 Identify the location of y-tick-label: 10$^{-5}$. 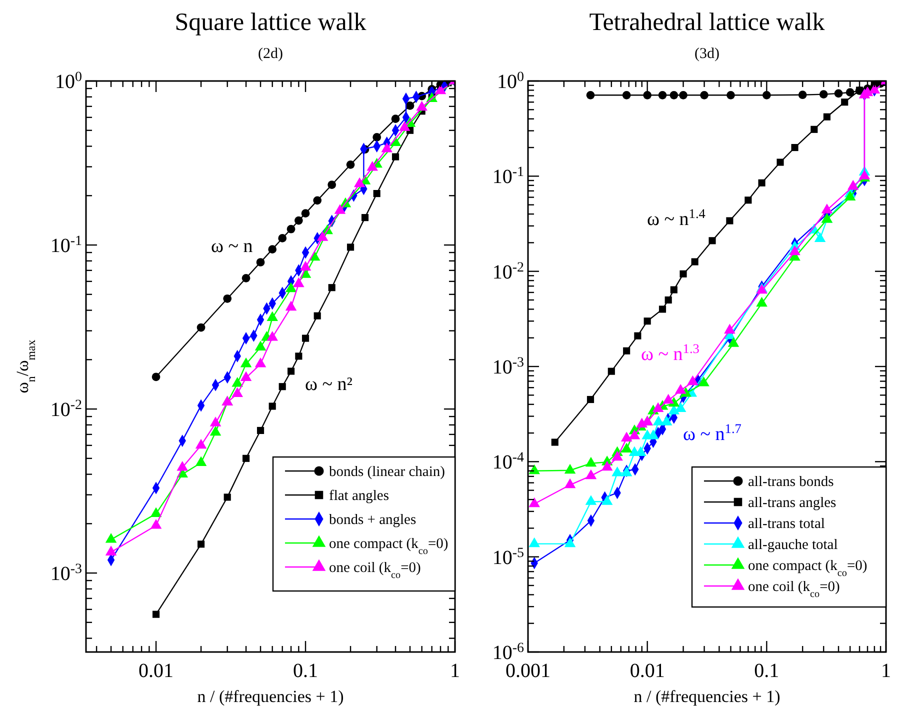
(508, 557).